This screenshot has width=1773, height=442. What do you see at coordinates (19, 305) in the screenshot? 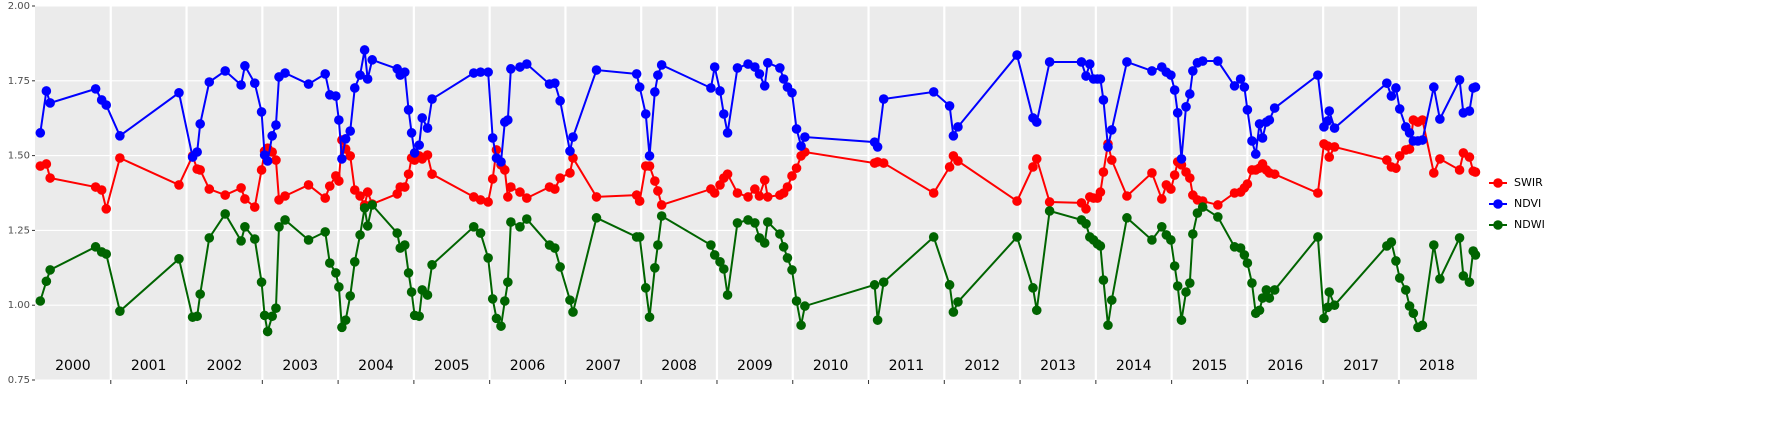
I see `y-tick-label: 1.00` at bounding box center [19, 305].